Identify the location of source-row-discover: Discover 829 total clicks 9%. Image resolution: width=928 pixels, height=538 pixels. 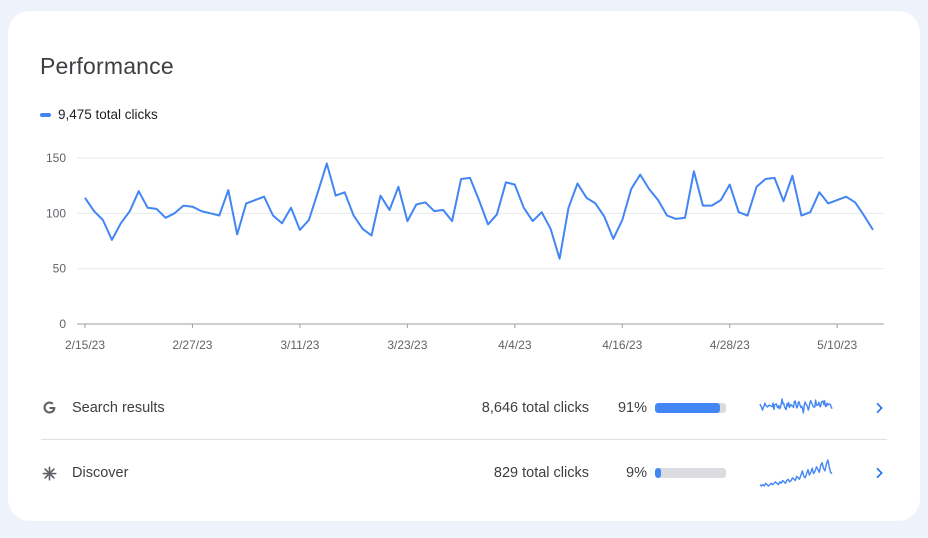
(464, 473).